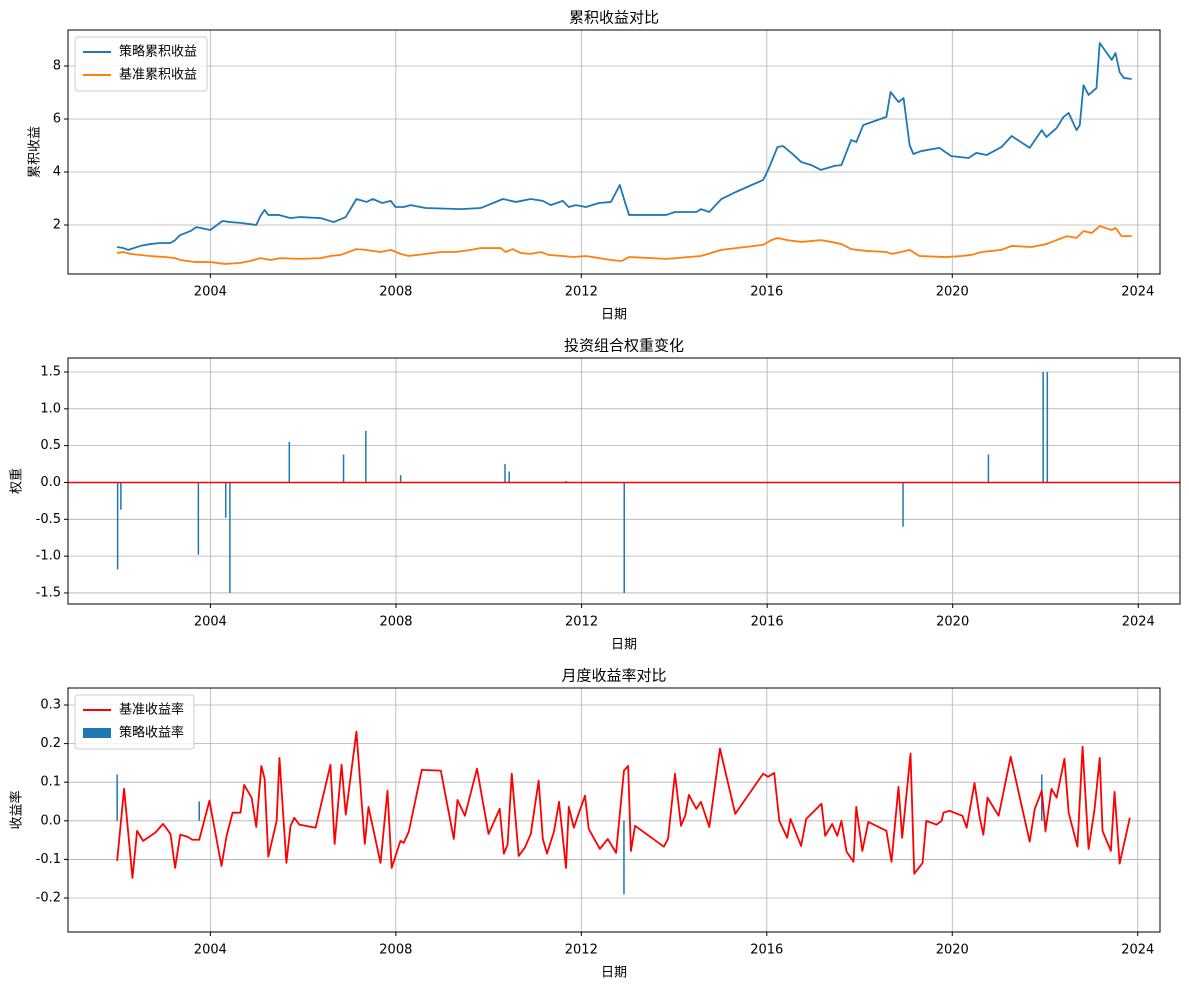 This screenshot has height=989, width=1189. Describe the element at coordinates (17, 809) in the screenshot. I see `y-axis-label: 收益率` at that location.